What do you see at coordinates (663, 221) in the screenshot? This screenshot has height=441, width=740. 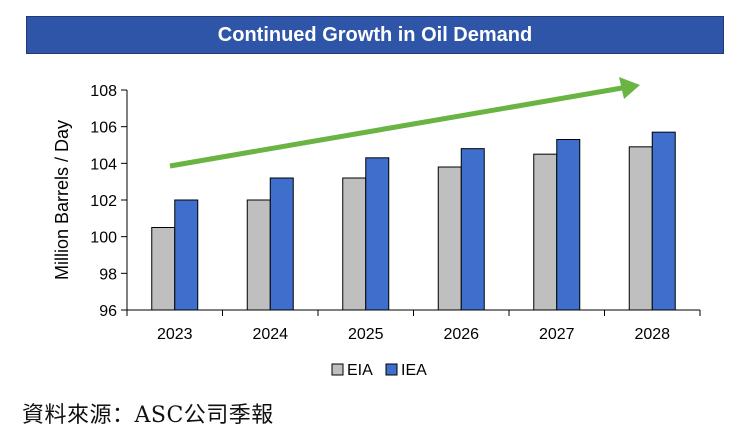 I see `bar-iea-2028` at bounding box center [663, 221].